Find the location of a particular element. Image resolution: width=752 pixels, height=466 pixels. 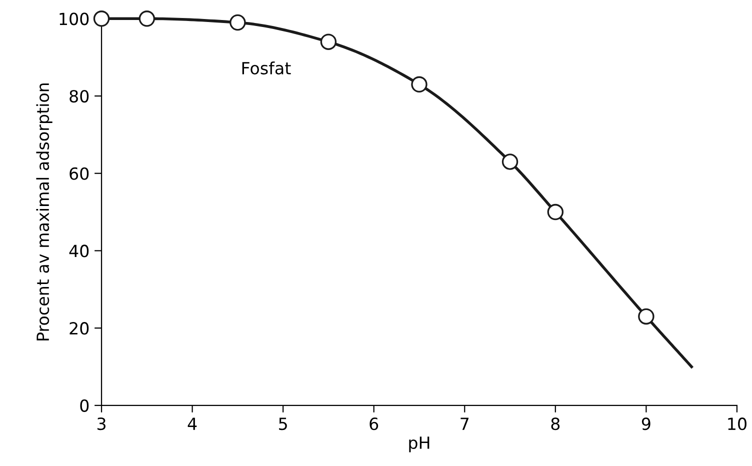

y-tick-label: 60 is located at coordinates (79, 173).